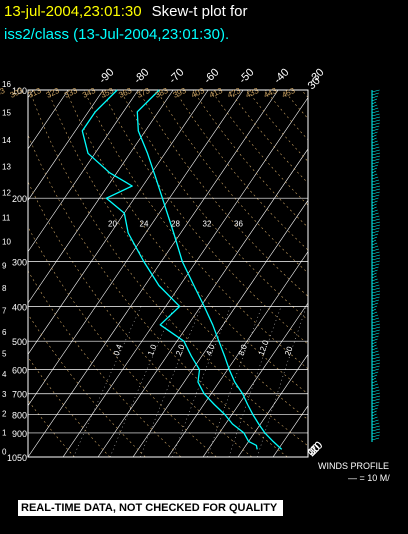  Describe the element at coordinates (19, 342) in the screenshot. I see `pressure-tick-label: 500` at that location.